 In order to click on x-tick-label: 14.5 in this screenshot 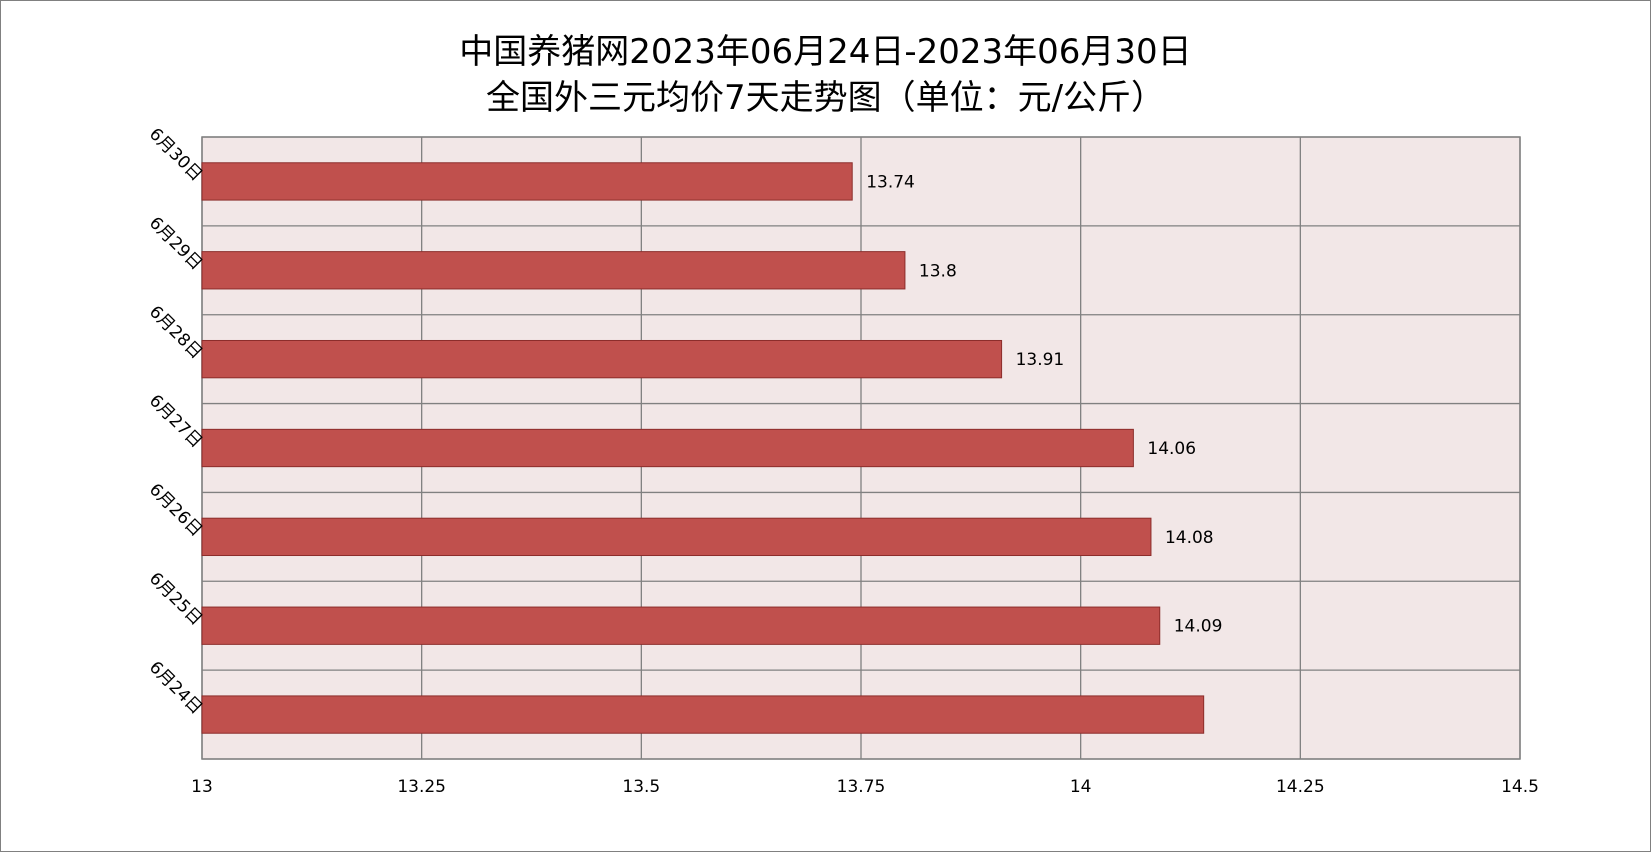, I will do `click(1520, 787)`.